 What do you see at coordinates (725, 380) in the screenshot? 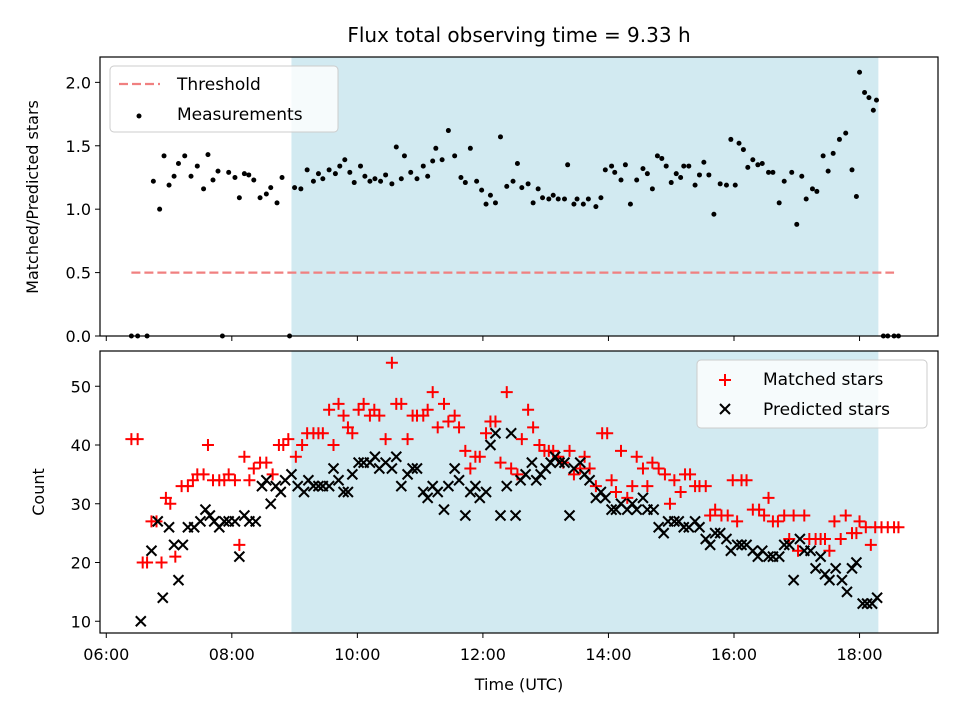
I see `legend-matched-swatch` at bounding box center [725, 380].